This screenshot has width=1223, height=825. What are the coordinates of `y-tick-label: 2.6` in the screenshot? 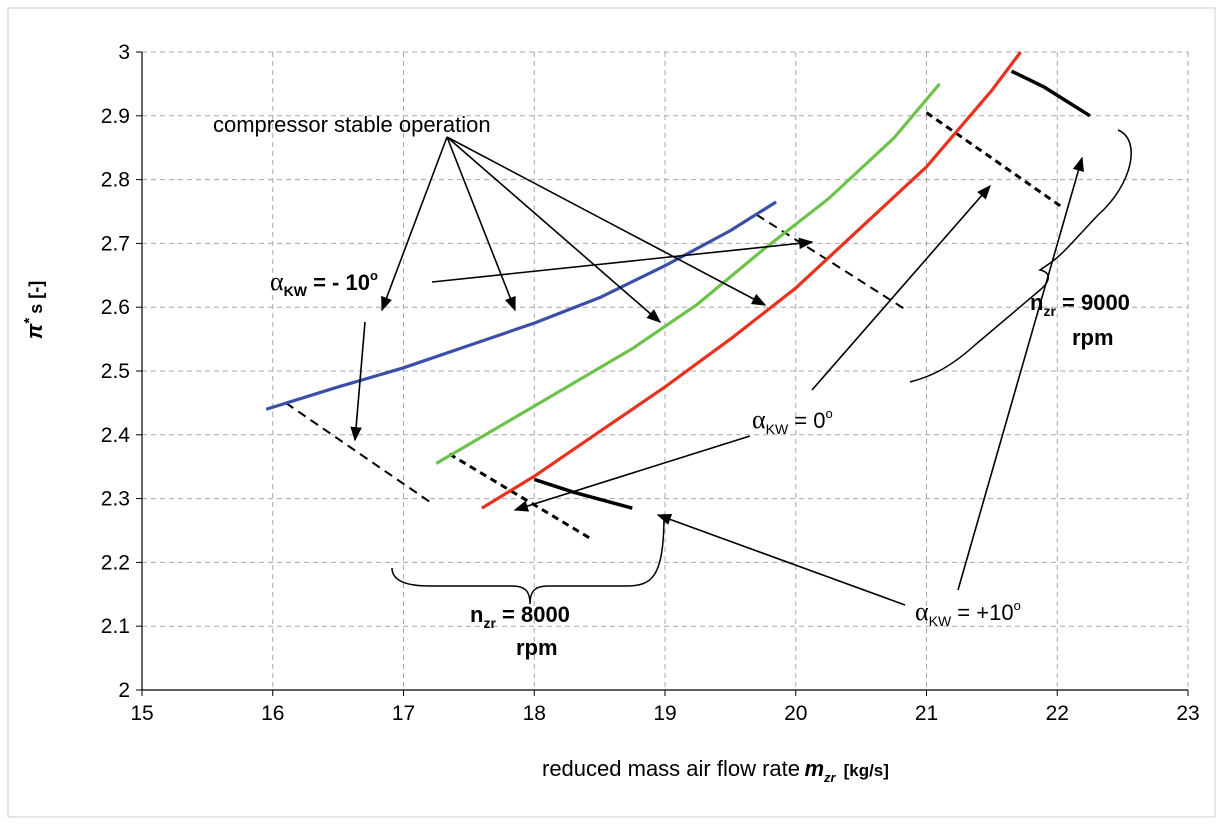 It's located at (115, 307).